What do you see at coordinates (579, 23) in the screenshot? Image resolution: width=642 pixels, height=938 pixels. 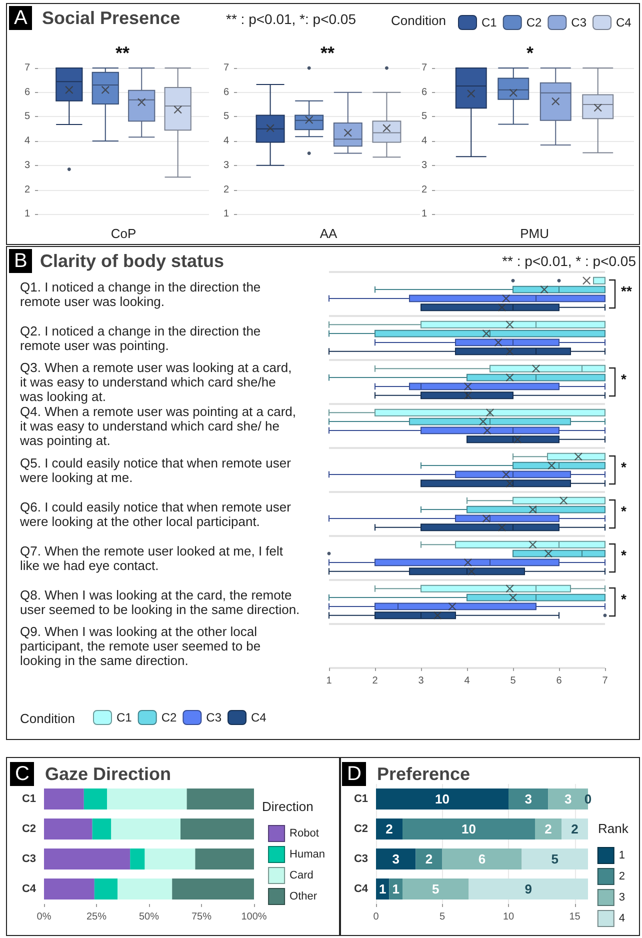 I see `legend-label: C3` at bounding box center [579, 23].